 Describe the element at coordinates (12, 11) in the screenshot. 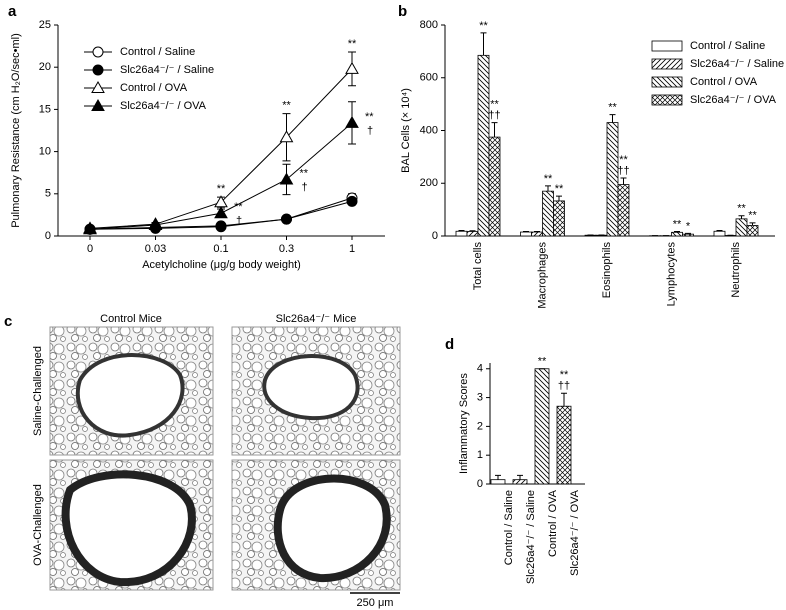

I see `panel-label: a` at that location.